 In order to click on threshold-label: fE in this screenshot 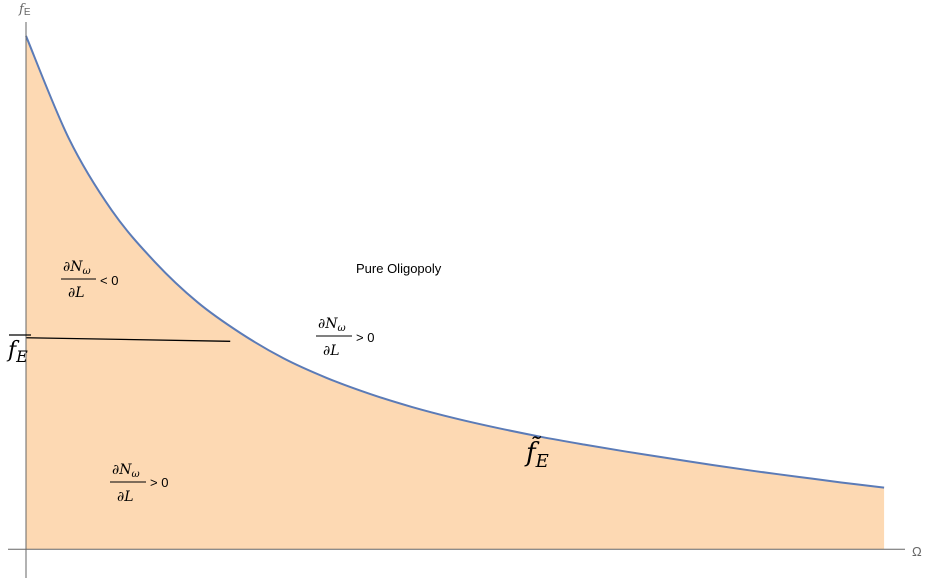, I will do `click(17, 352)`.